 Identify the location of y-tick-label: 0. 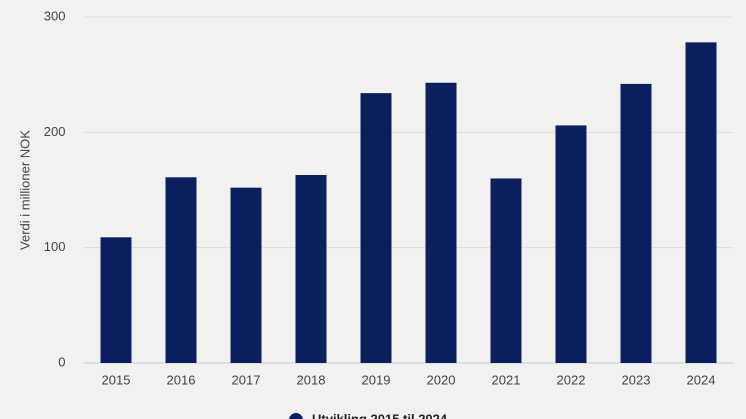
(61, 361).